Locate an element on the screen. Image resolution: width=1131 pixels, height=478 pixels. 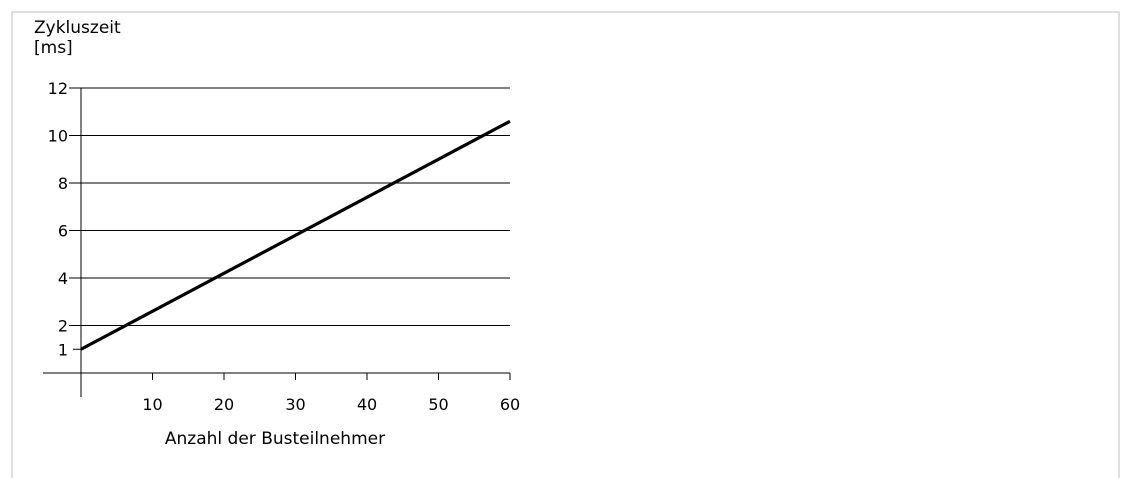
x-tick-label-40: 40 is located at coordinates (367, 404).